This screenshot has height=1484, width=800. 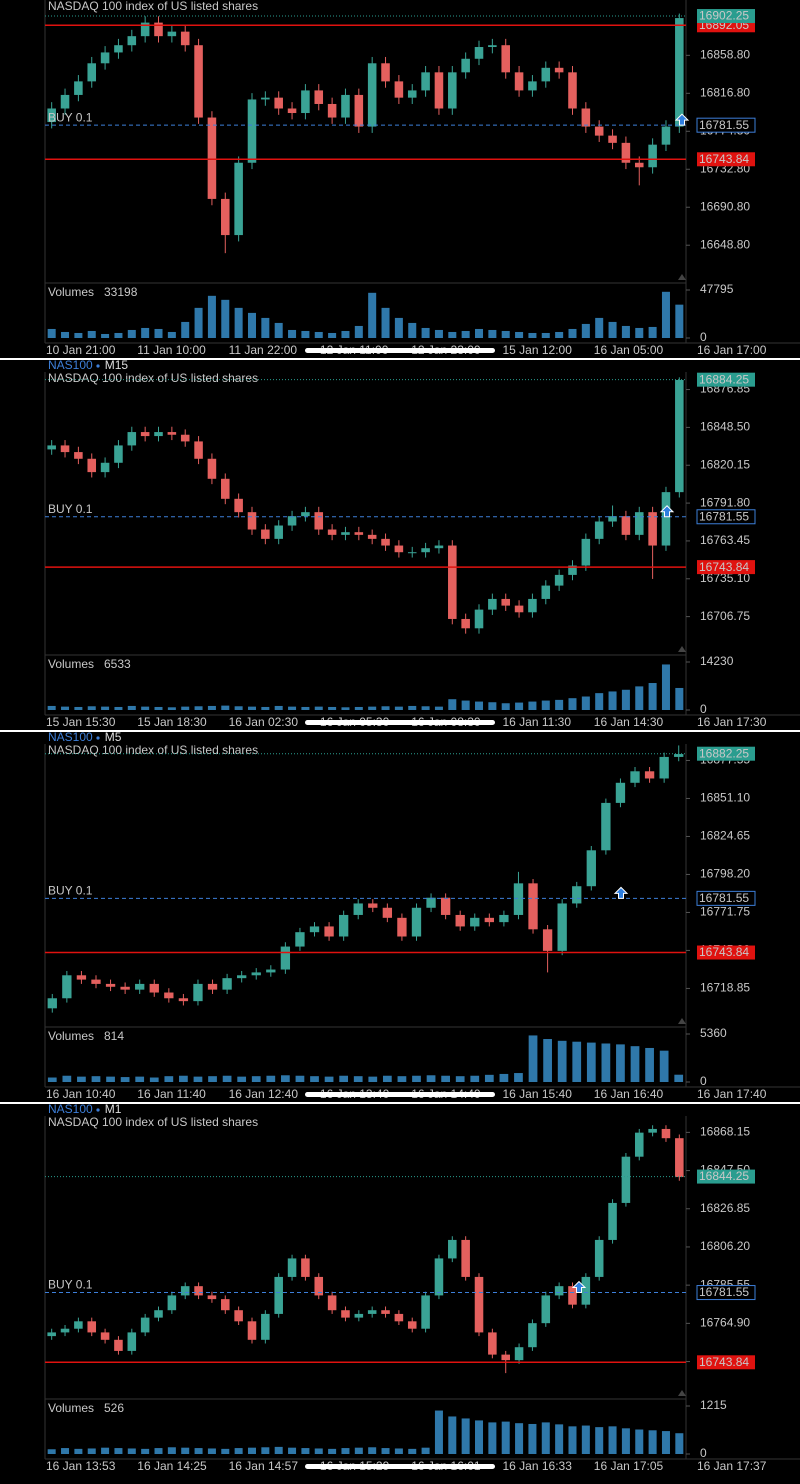 What do you see at coordinates (725, 874) in the screenshot?
I see `y-tick-label: 16798.20` at bounding box center [725, 874].